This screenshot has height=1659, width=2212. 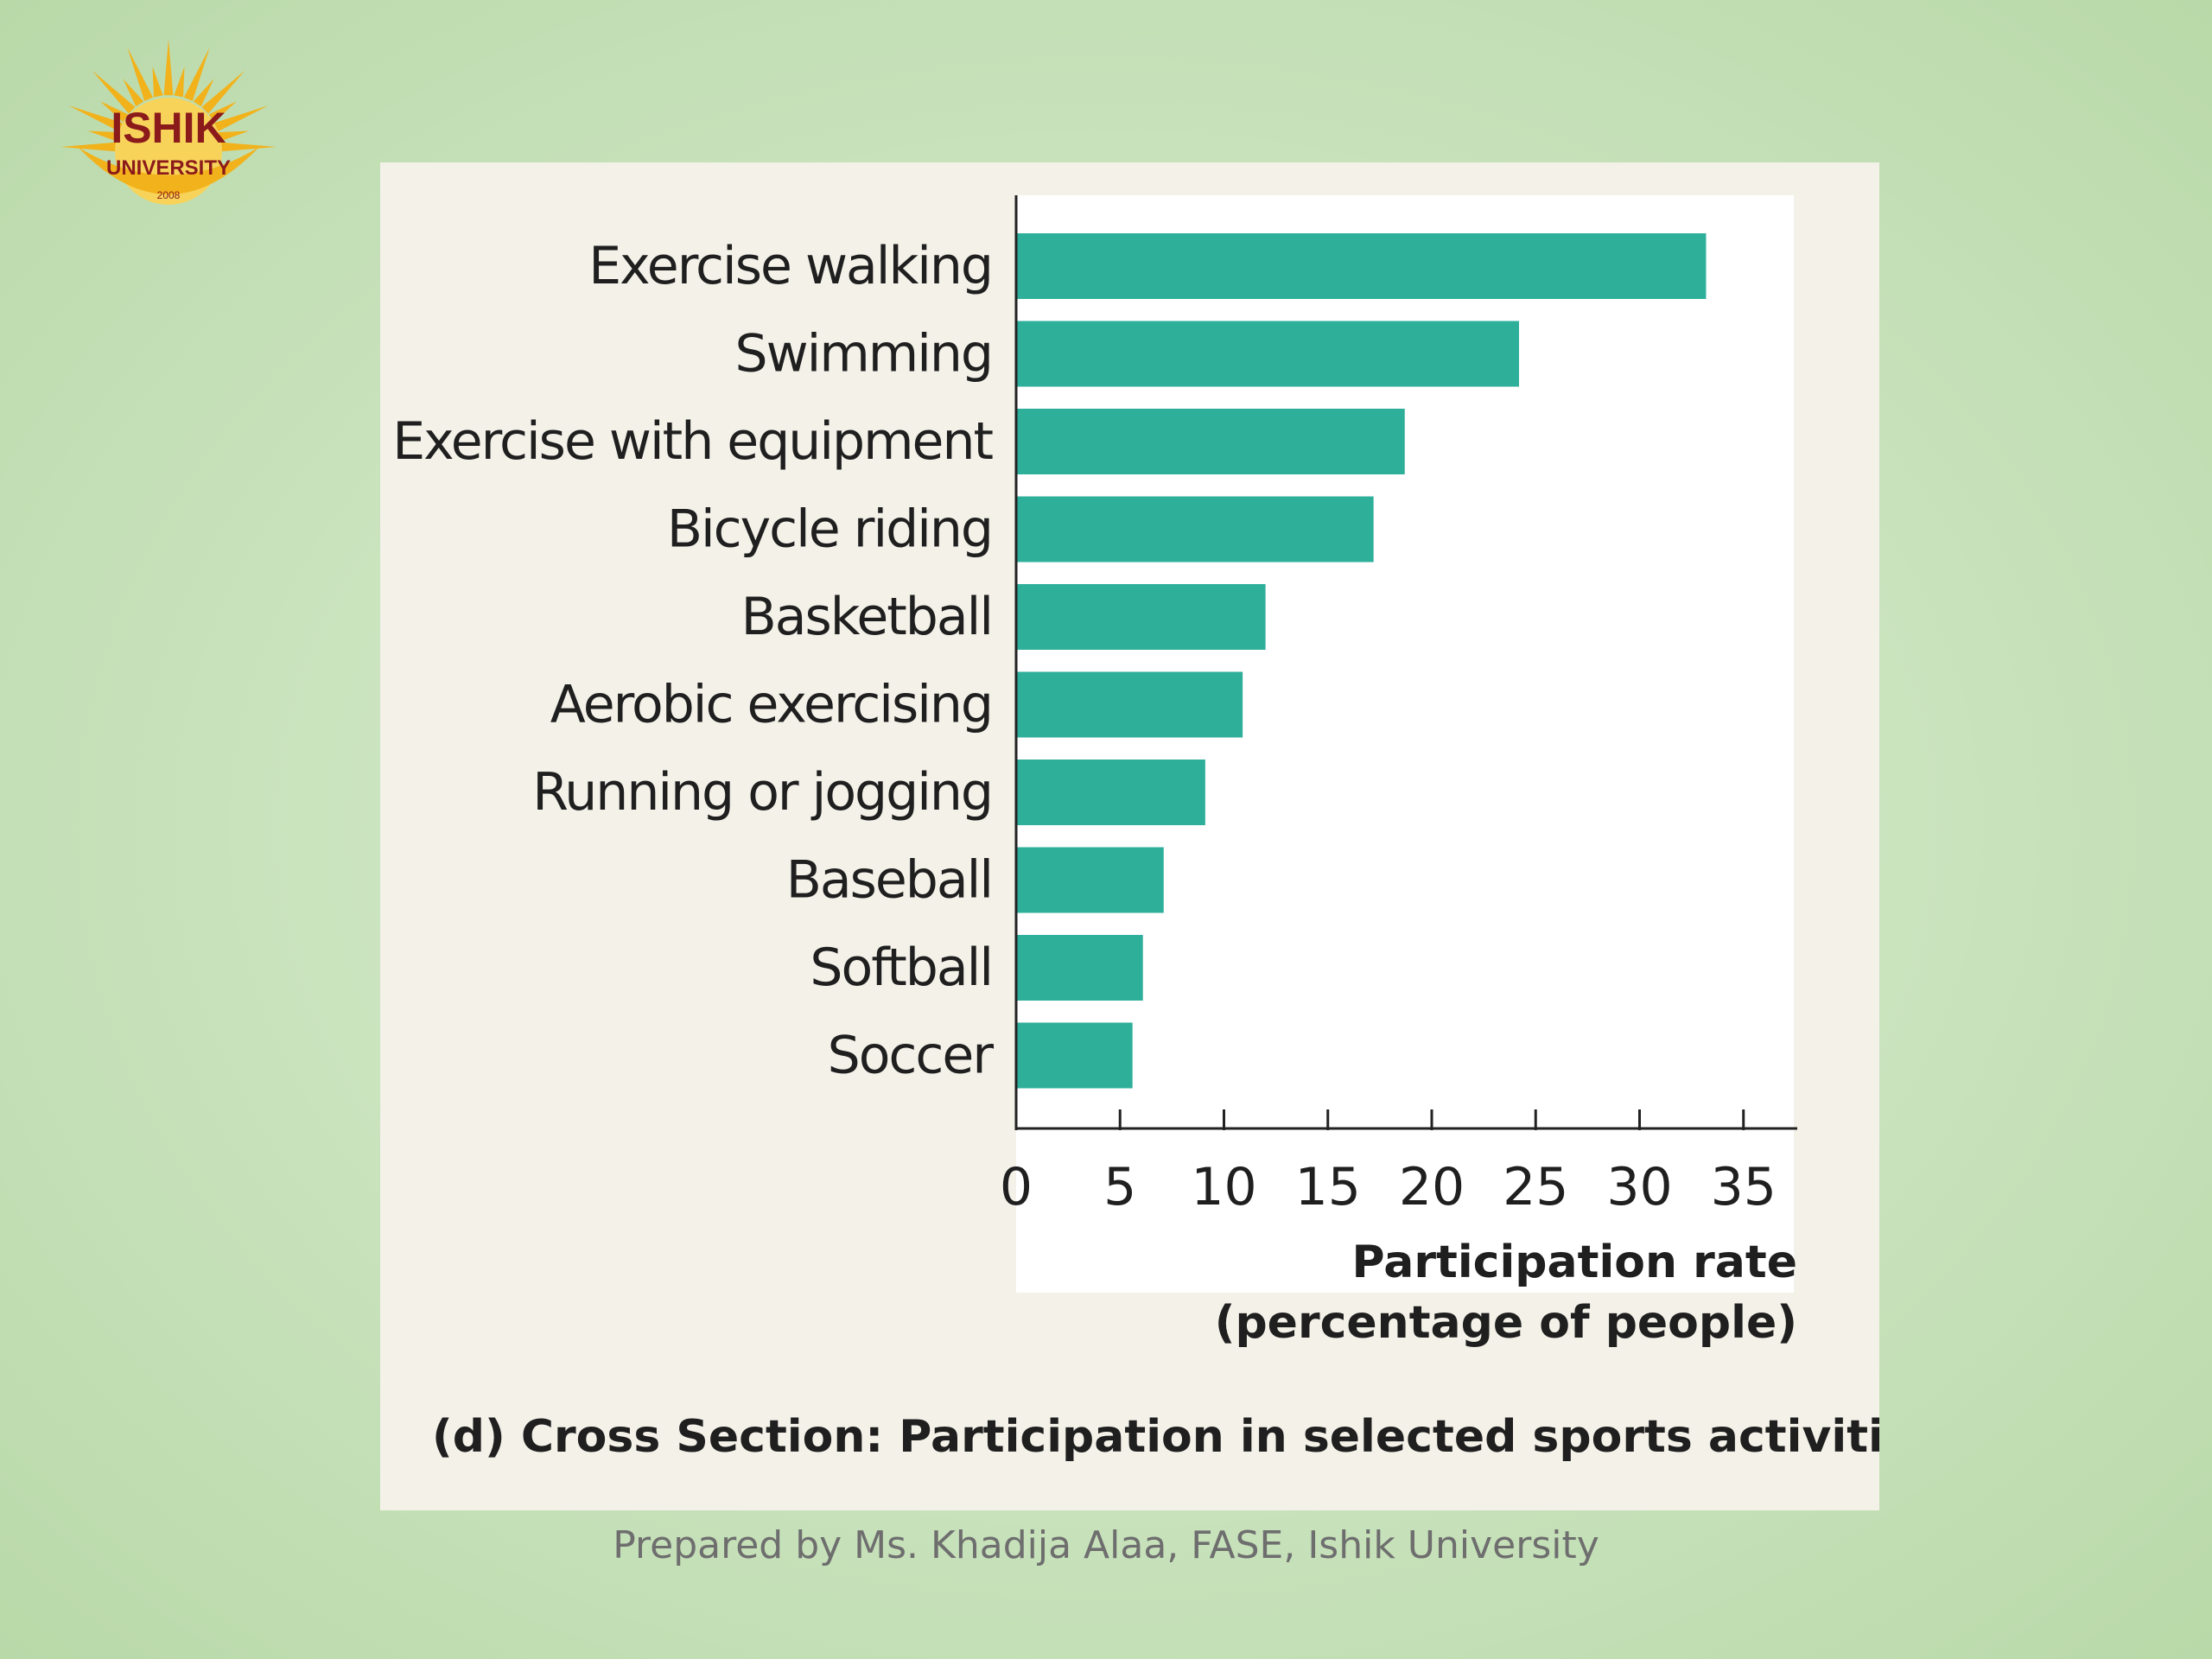 I want to click on x-tick-label: 25, so click(x=1535, y=1187).